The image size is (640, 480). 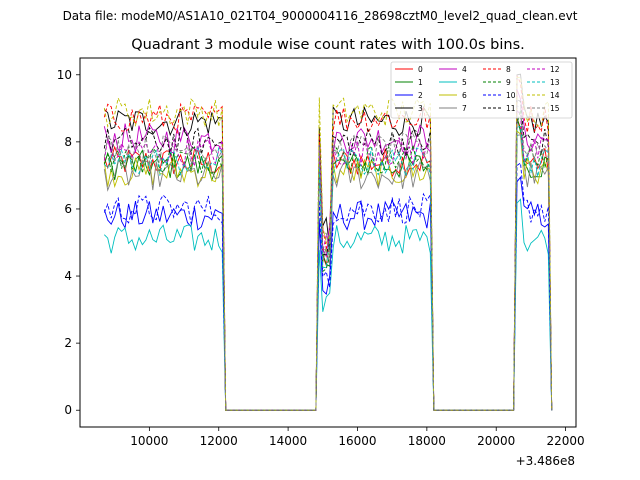 What do you see at coordinates (68, 276) in the screenshot?
I see `y-tick-label-2: 4` at bounding box center [68, 276].